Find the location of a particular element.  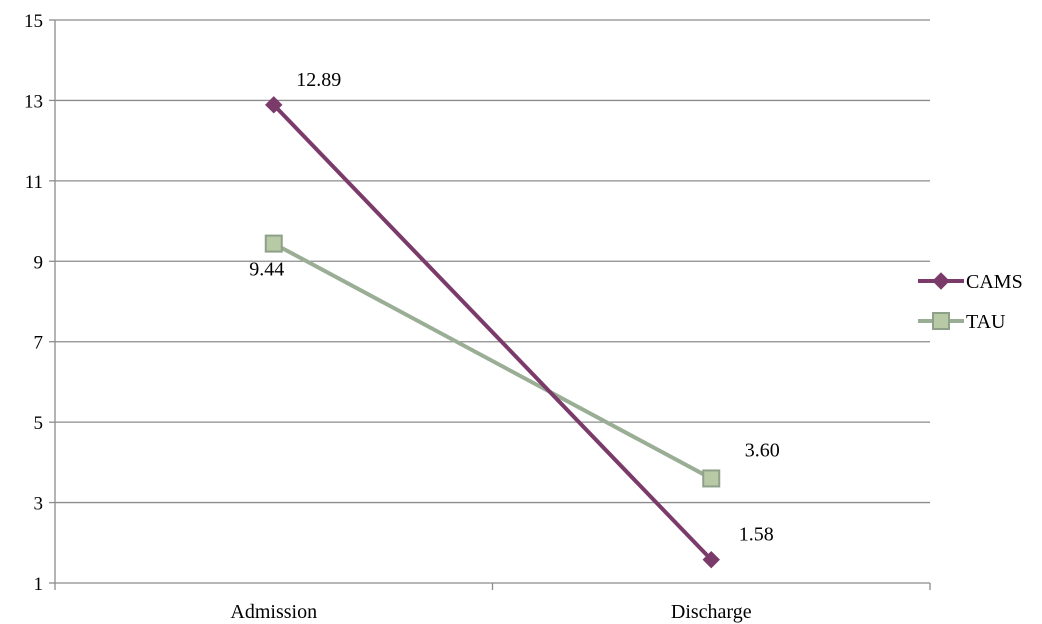

legend-marker-cams is located at coordinates (941, 281).